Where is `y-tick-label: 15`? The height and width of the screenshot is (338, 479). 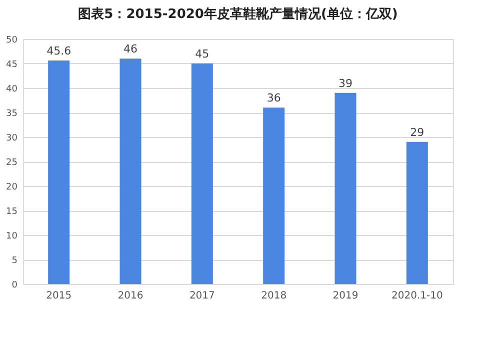
y-tick-label: 15 is located at coordinates (12, 212).